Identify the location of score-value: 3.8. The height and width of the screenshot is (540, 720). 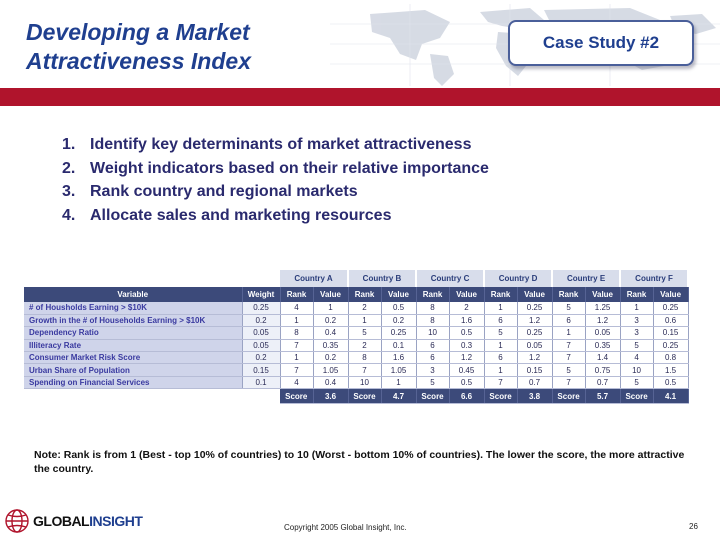
(535, 396).